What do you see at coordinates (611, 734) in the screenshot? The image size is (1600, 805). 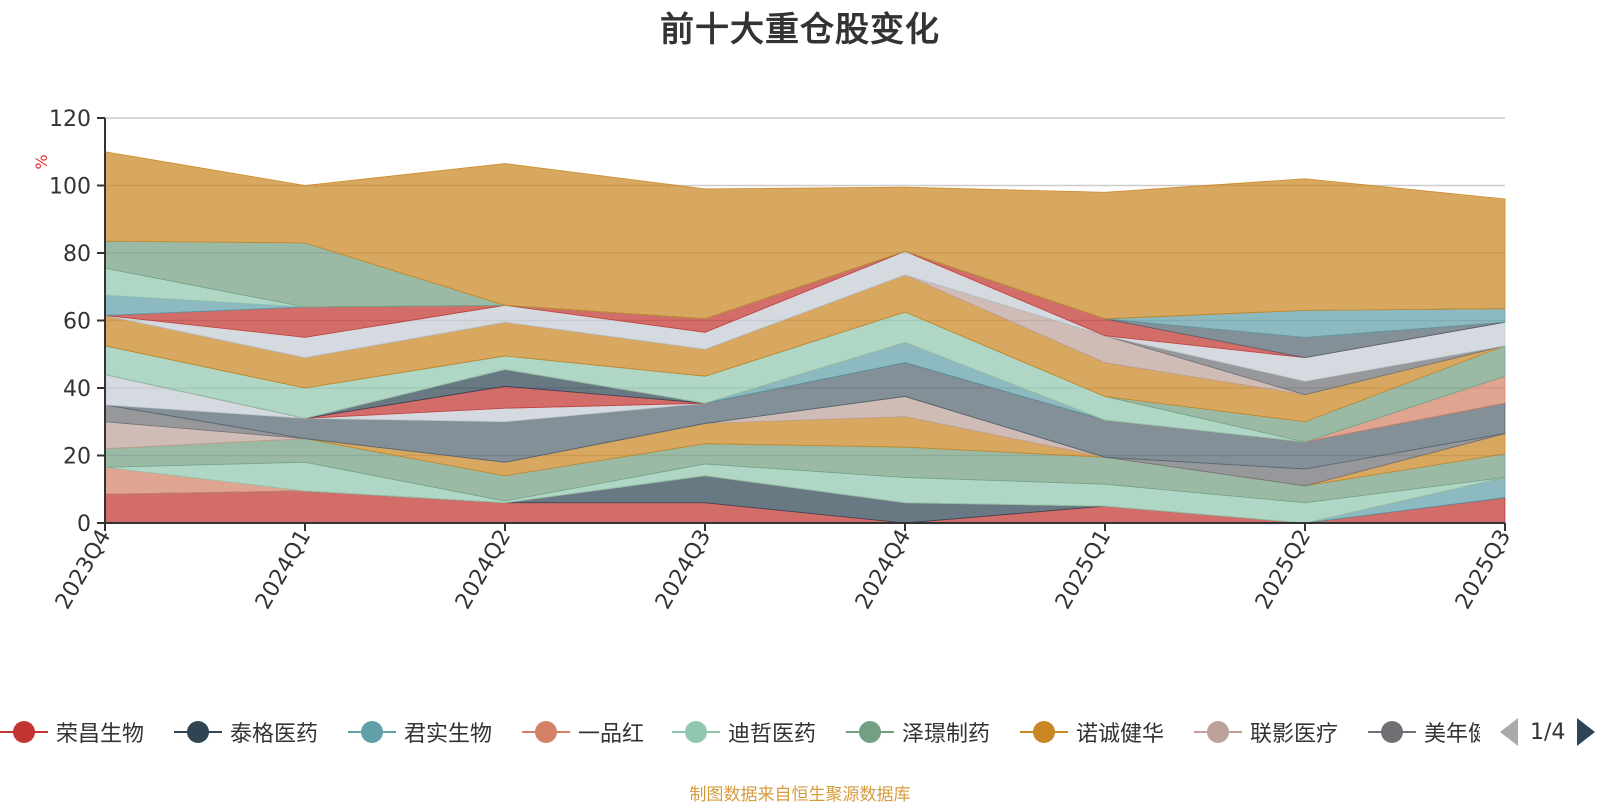 I see `legend-label: 一品红` at bounding box center [611, 734].